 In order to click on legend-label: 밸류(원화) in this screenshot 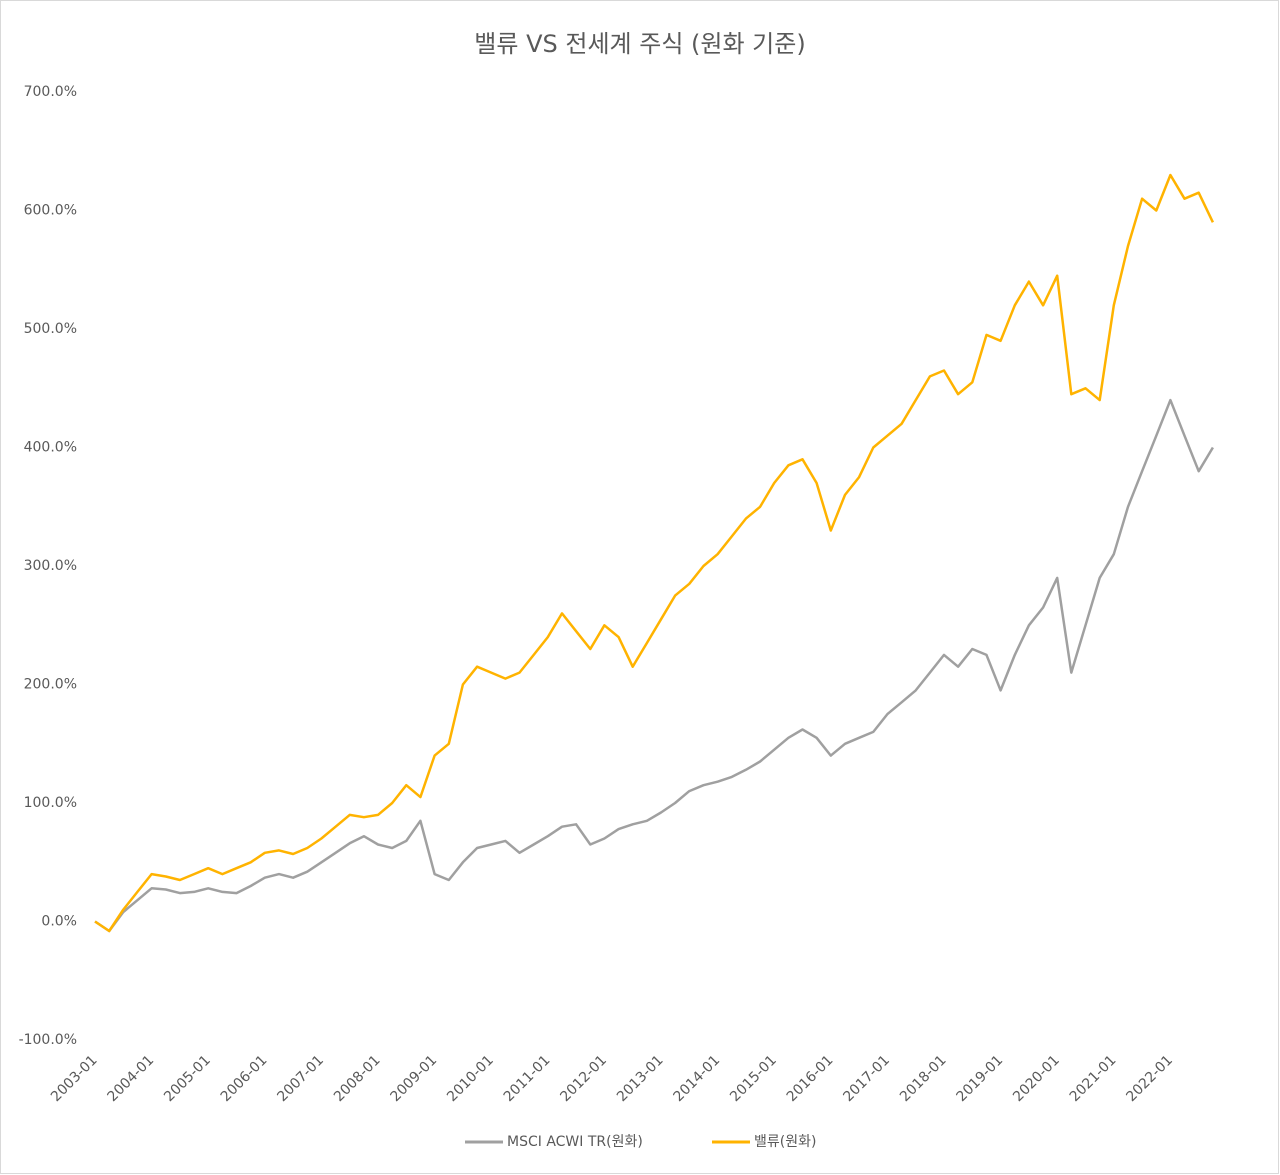, I will do `click(785, 1142)`.